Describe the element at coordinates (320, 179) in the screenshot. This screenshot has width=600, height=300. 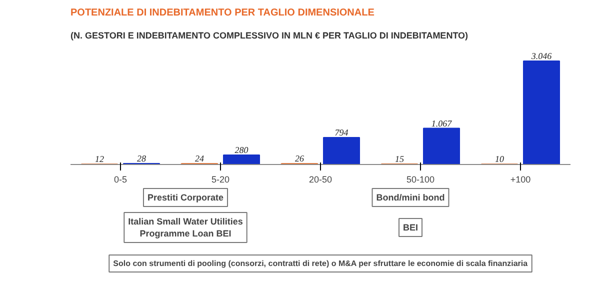
I see `x-tick-label: 20-50` at that location.